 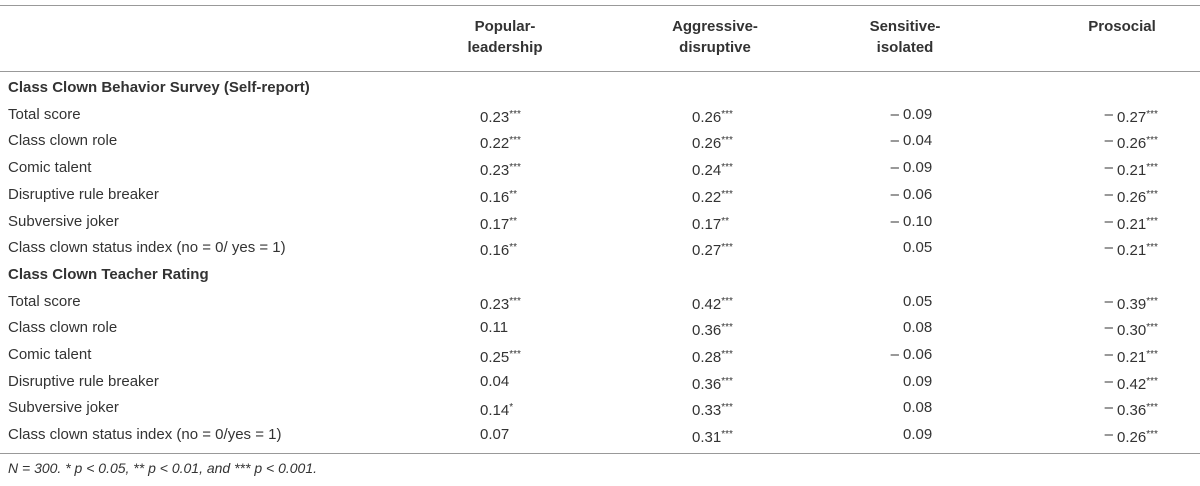 I want to click on cell-value: 0.28***, so click(x=712, y=357).